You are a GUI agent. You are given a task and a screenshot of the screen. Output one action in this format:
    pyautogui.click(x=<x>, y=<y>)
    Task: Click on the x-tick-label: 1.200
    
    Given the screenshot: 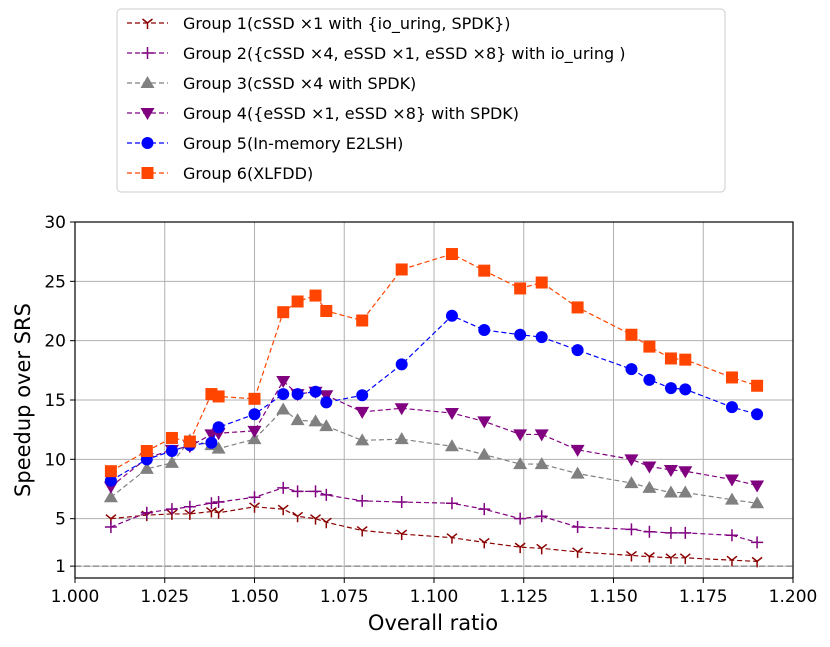 What is the action you would take?
    pyautogui.click(x=793, y=597)
    